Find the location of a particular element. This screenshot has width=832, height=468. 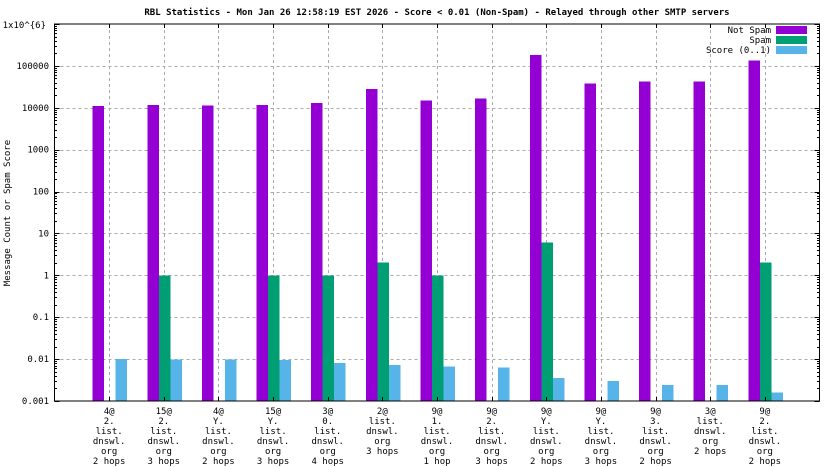

x-category-label: 9@ 3. list. dnswl. org 2 hops is located at coordinates (655, 437).